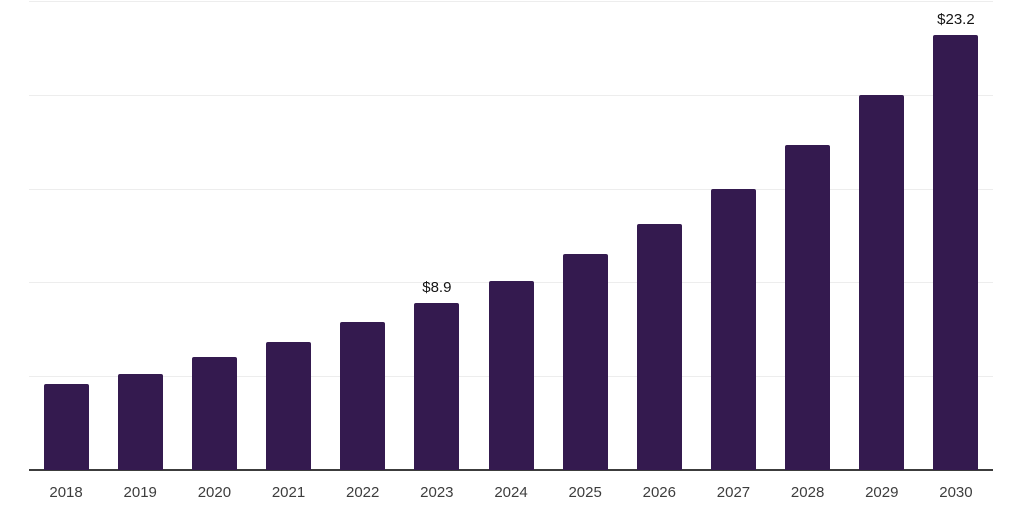  I want to click on x-tick-label-2025: 2025, so click(585, 492).